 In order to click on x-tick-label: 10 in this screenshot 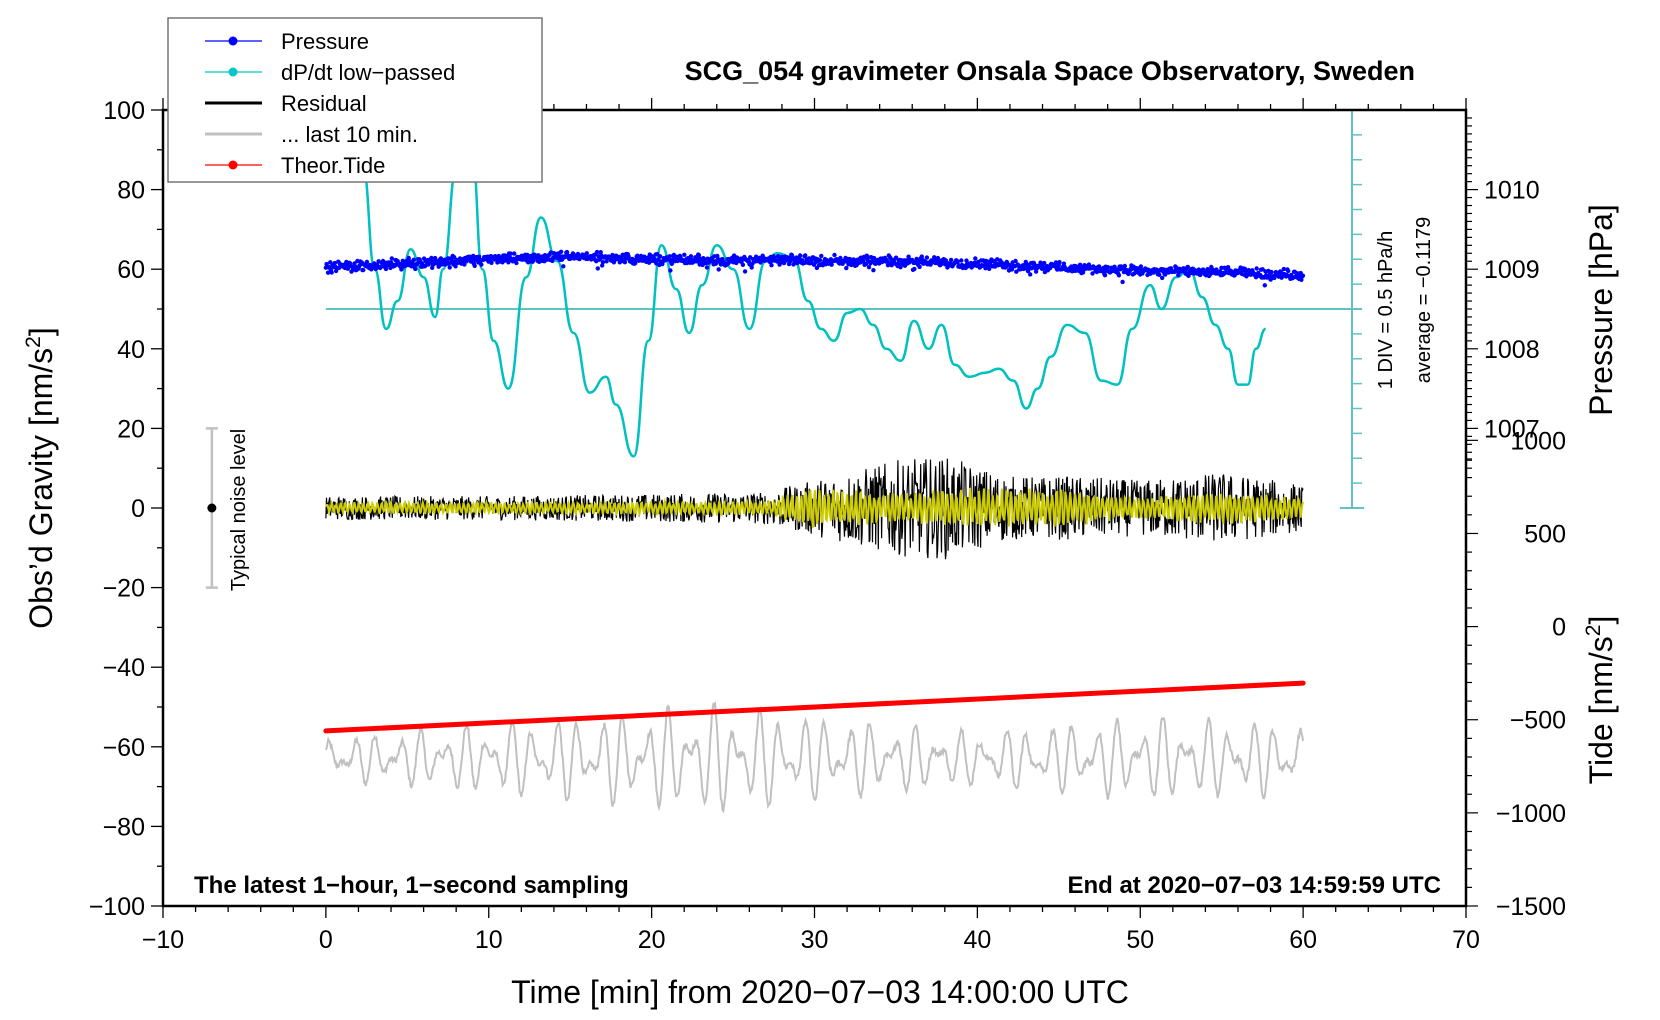, I will do `click(489, 940)`.